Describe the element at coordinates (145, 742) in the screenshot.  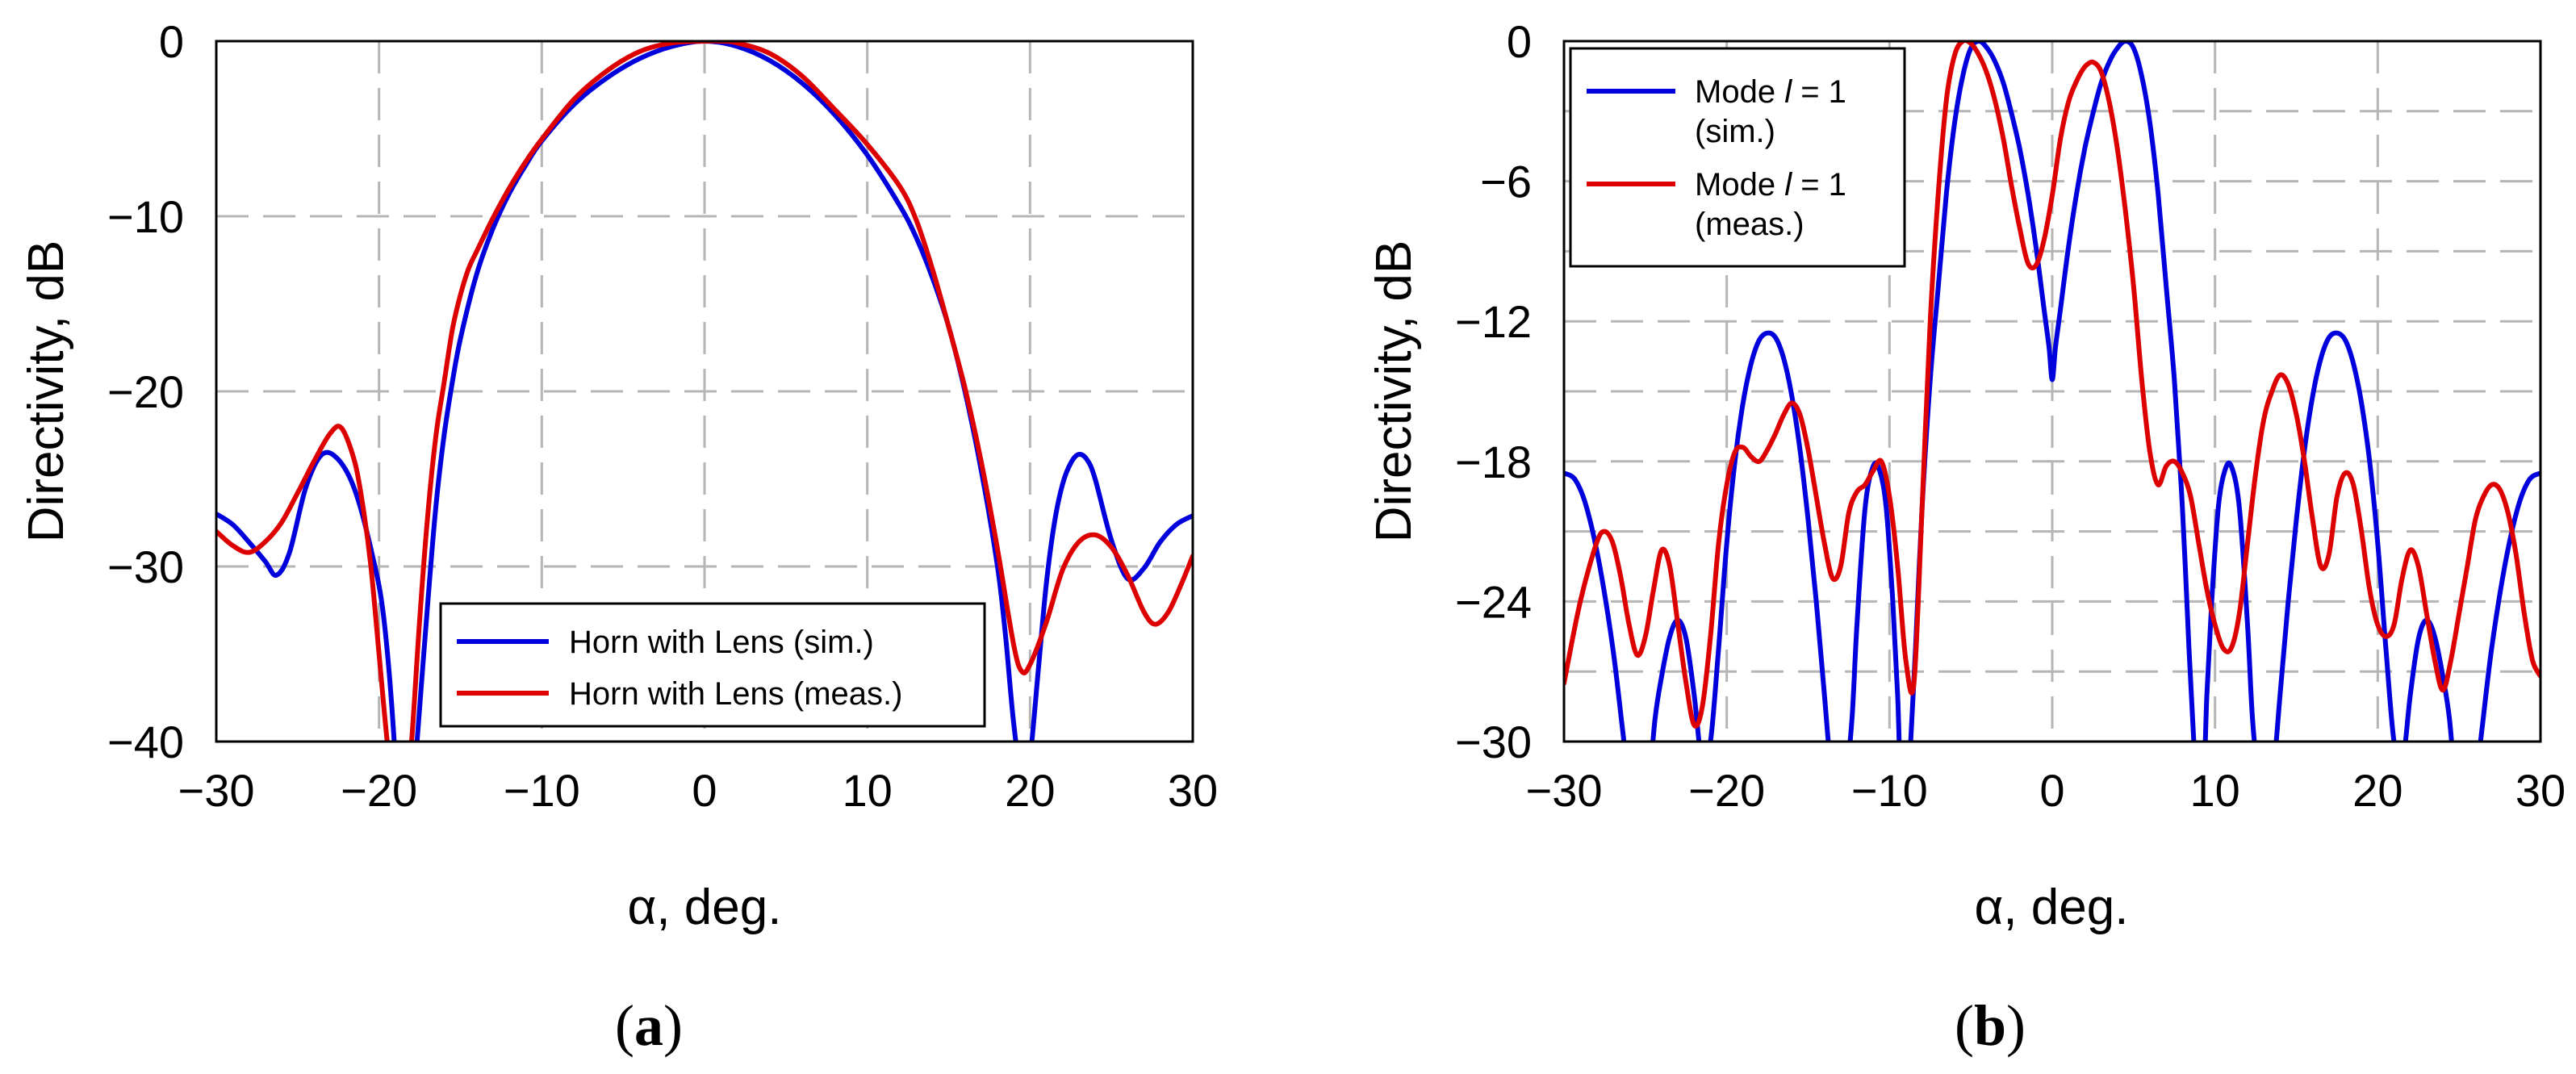
I see `y-tick-label: −40` at that location.